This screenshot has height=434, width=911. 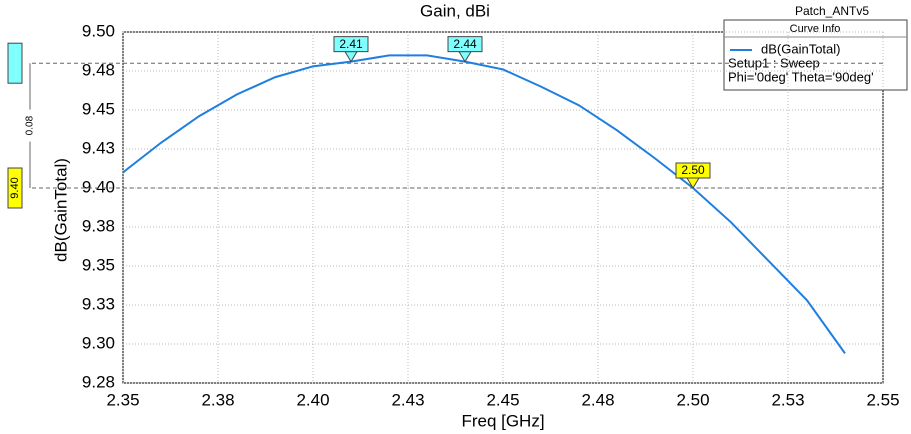 What do you see at coordinates (217, 399) in the screenshot?
I see `x-tick-label: 2.38` at bounding box center [217, 399].